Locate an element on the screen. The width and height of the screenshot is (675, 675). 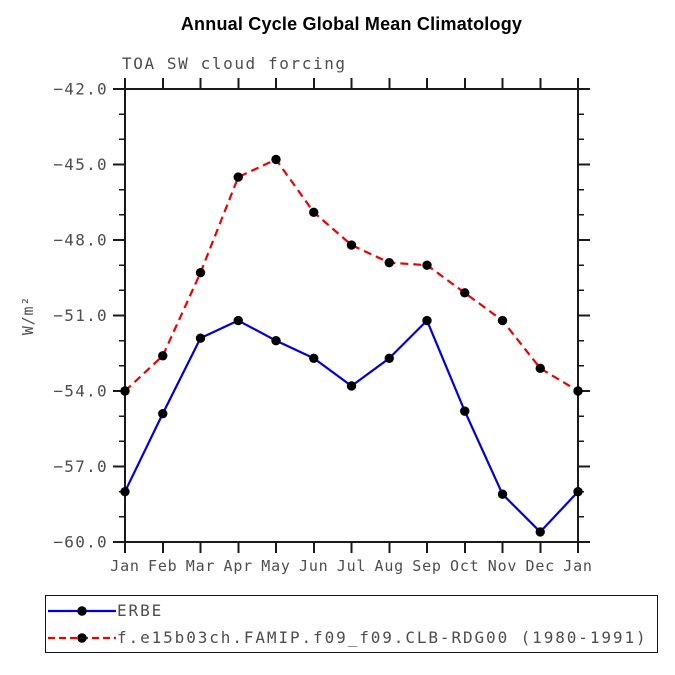
legend-label: ERBE is located at coordinates (140, 610).